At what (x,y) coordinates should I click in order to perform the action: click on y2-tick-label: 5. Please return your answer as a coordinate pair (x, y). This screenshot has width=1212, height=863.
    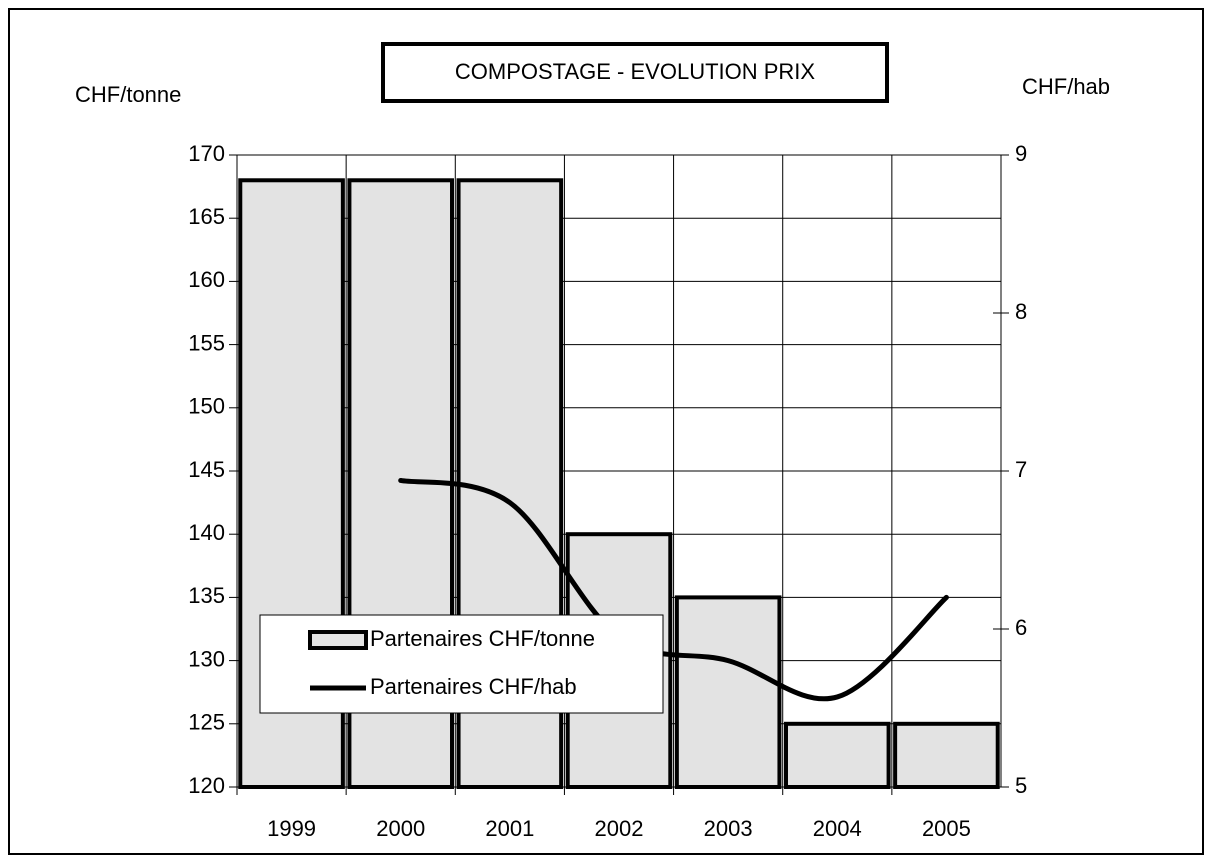
    Looking at the image, I should click on (1021, 785).